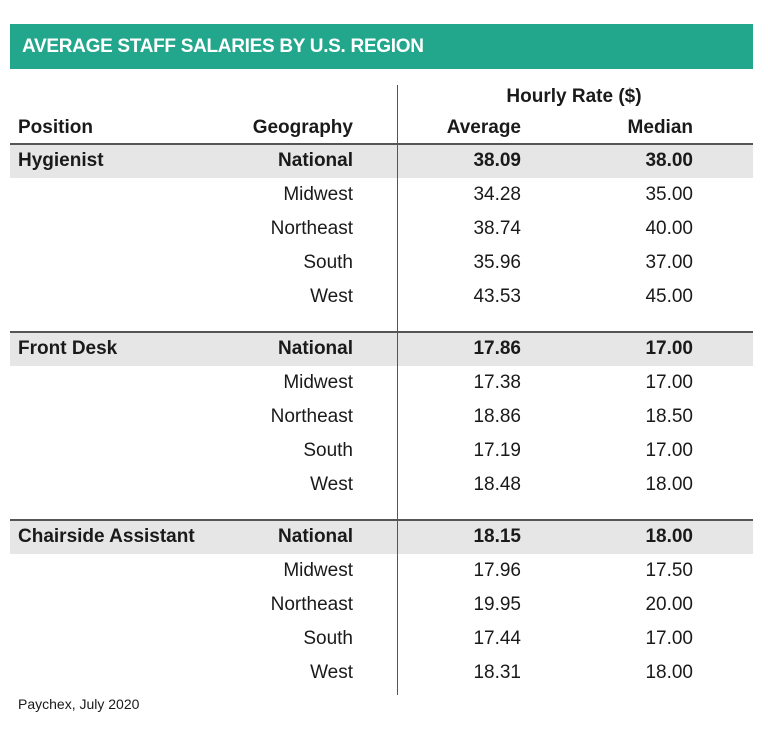  I want to click on position-cell: Chairside Assistant, so click(106, 536).